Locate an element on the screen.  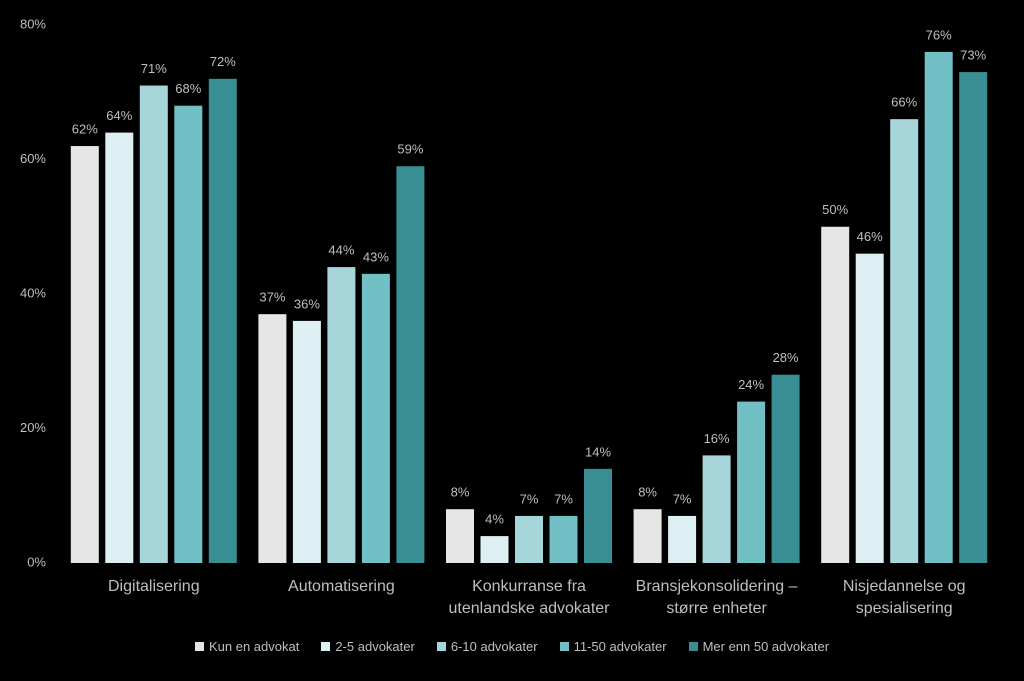
data-label: 28% is located at coordinates (786, 357).